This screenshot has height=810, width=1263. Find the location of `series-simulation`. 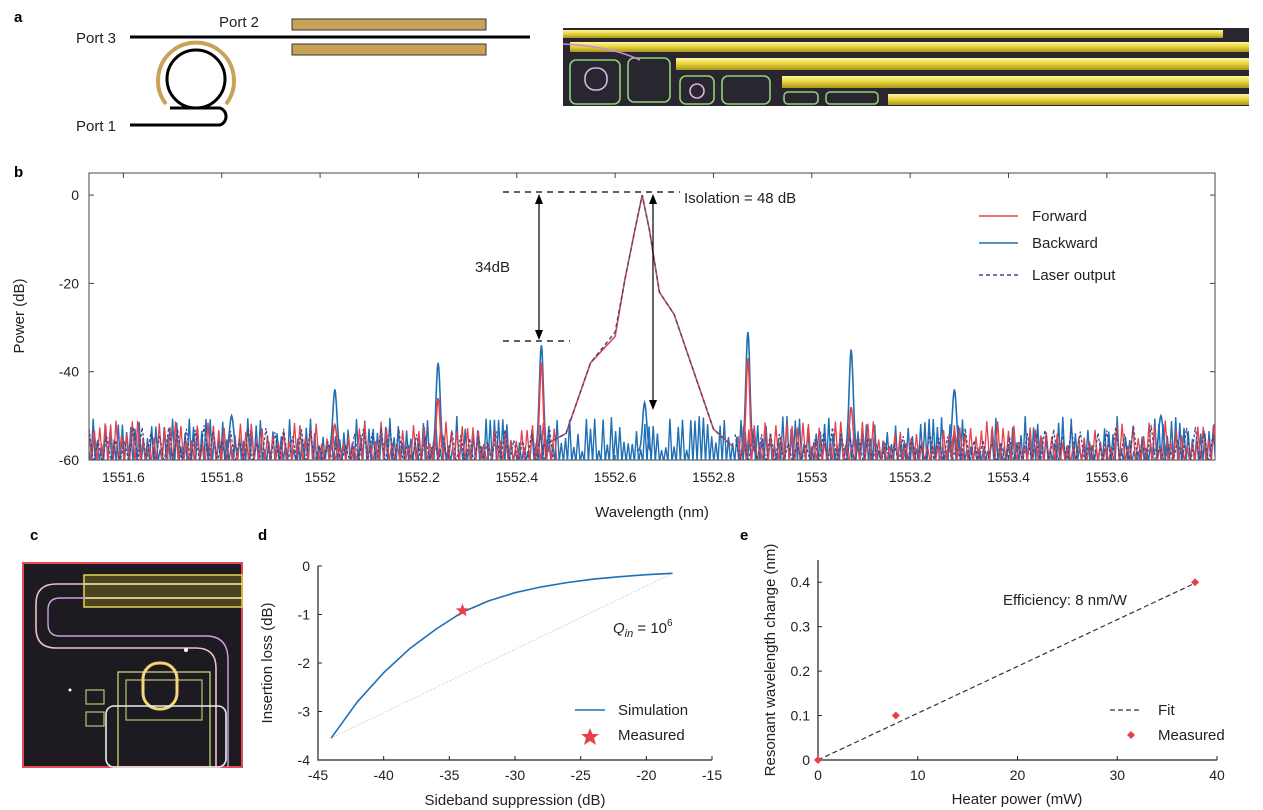

series-simulation is located at coordinates (501, 655).